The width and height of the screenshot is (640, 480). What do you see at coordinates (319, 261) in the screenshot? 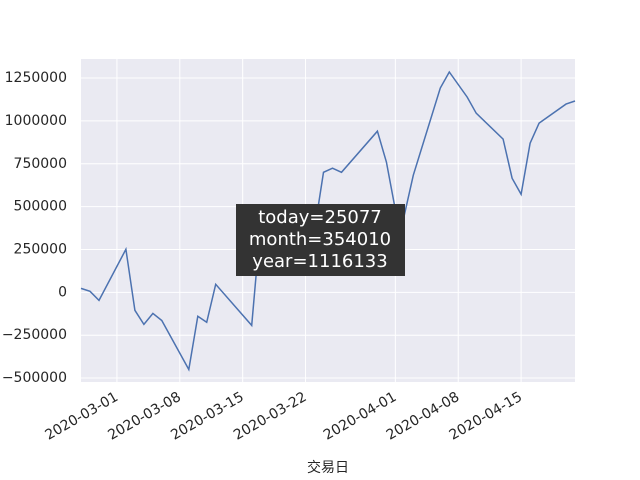
I see `annotation-text: year=1116133` at bounding box center [319, 261].